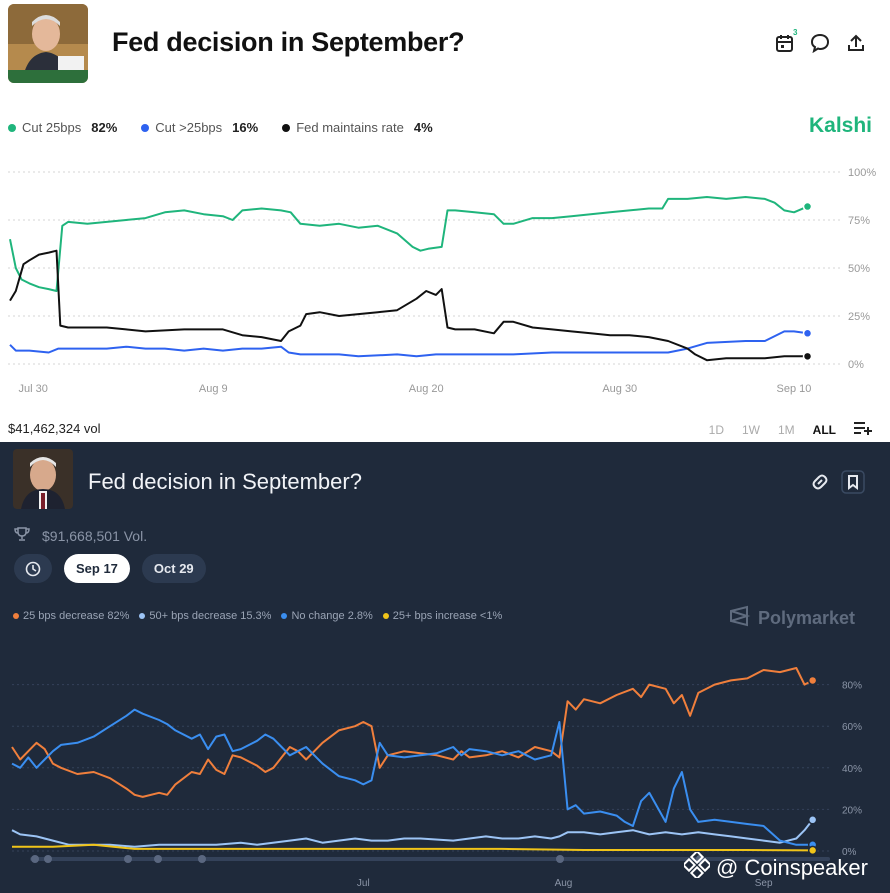 This screenshot has height=893, width=890. I want to click on y-tick-label: 50%, so click(859, 269).